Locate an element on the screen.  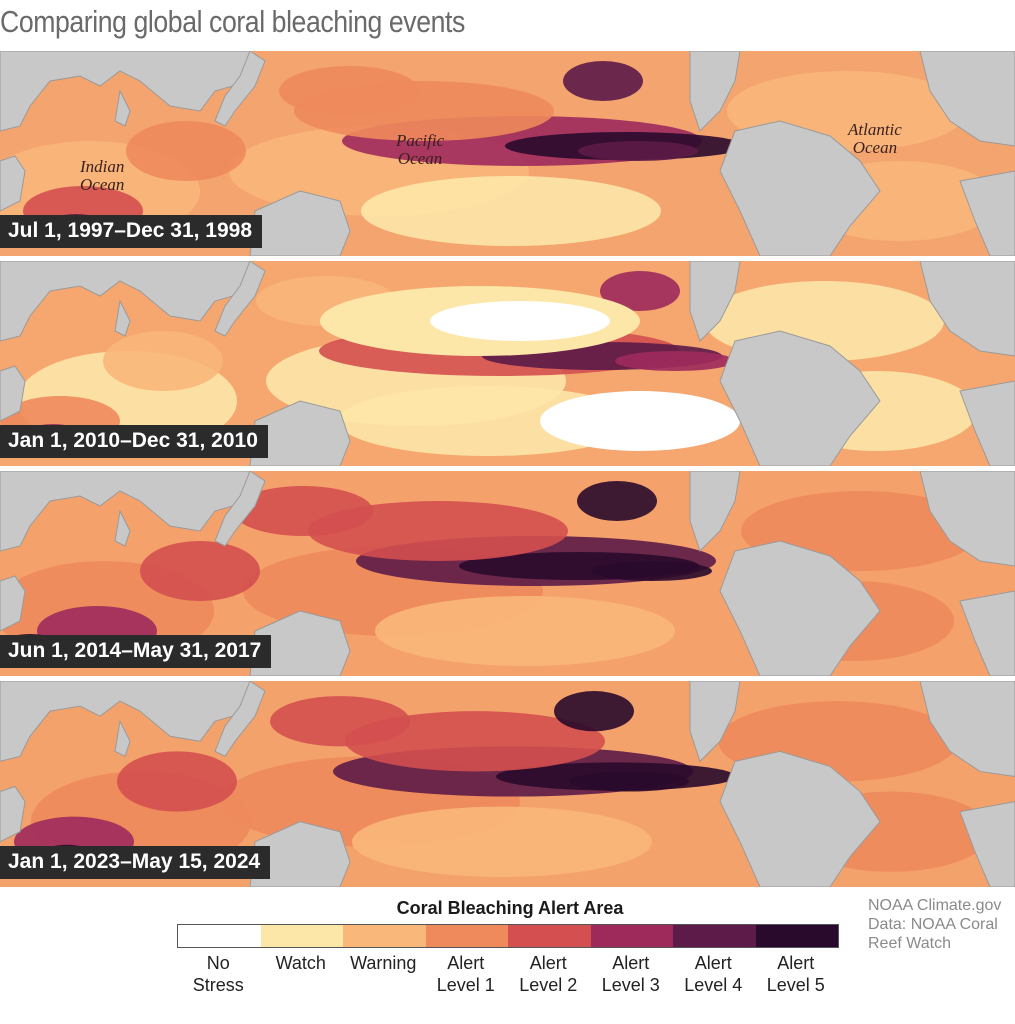
legend-label: No Stress is located at coordinates (218, 974).